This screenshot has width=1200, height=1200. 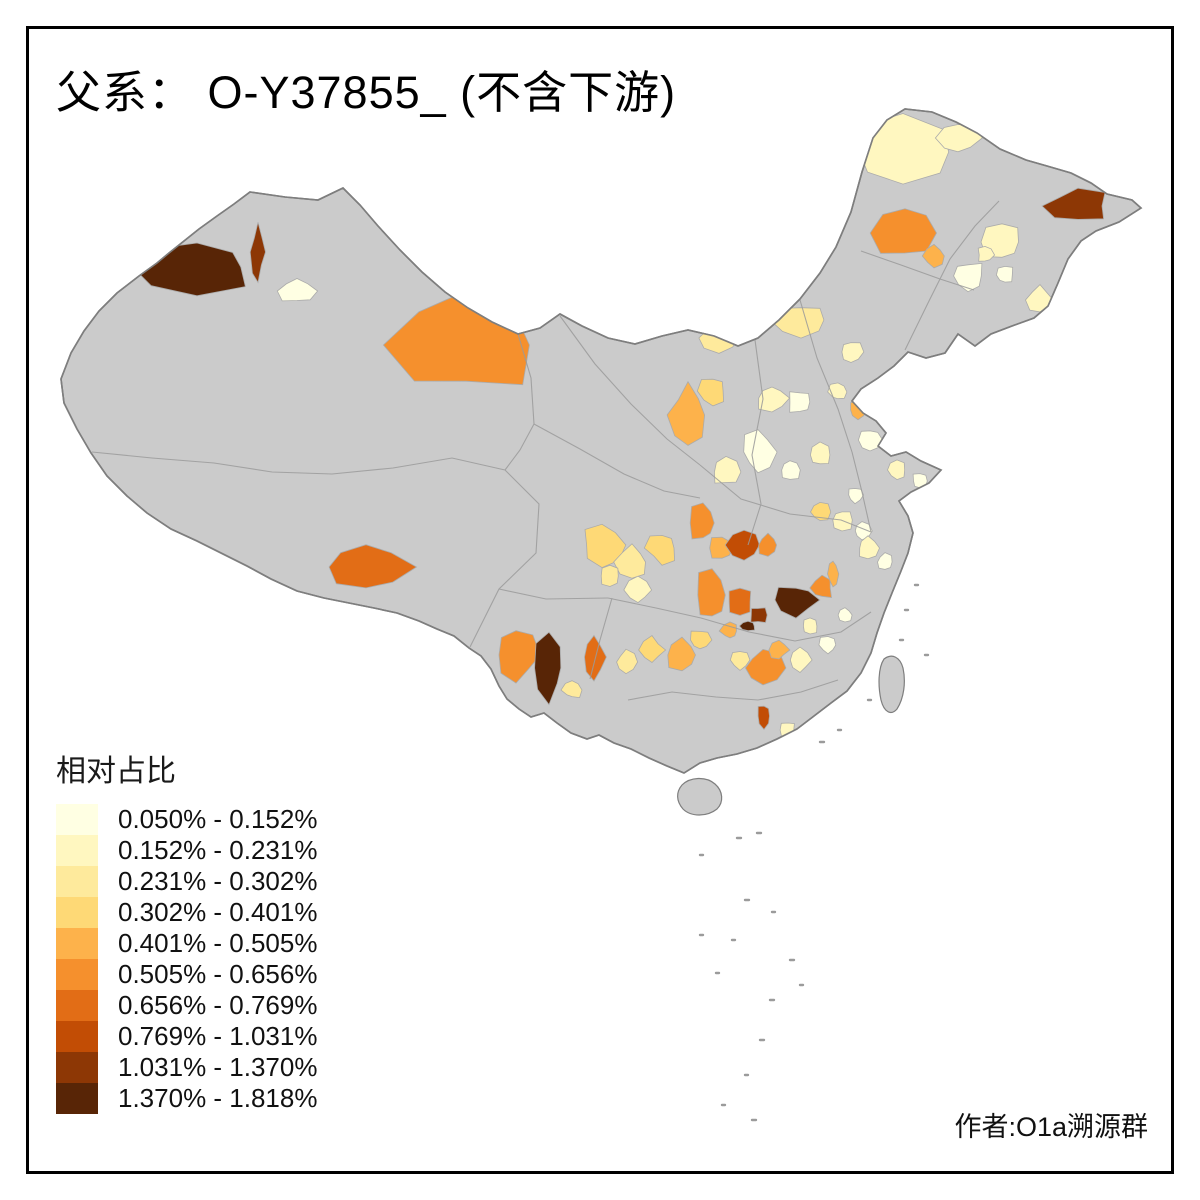 I want to click on legend-label: 0.769% - 1.031%, so click(x=218, y=1036).